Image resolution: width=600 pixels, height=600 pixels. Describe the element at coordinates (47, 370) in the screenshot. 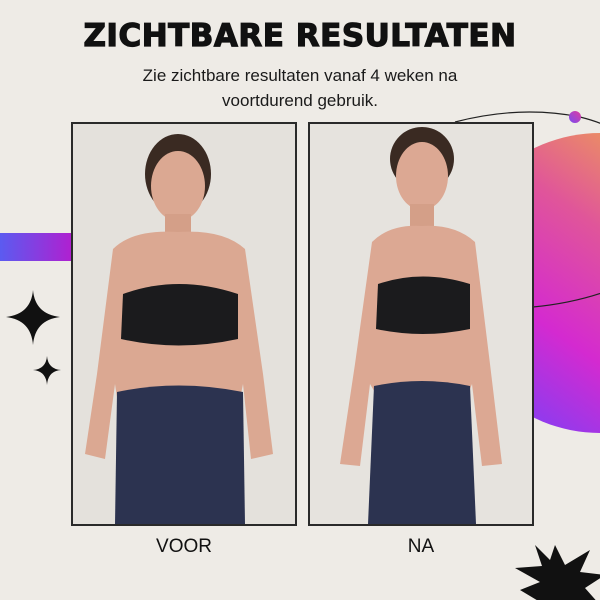

I see `sparkle-icon-small` at that location.